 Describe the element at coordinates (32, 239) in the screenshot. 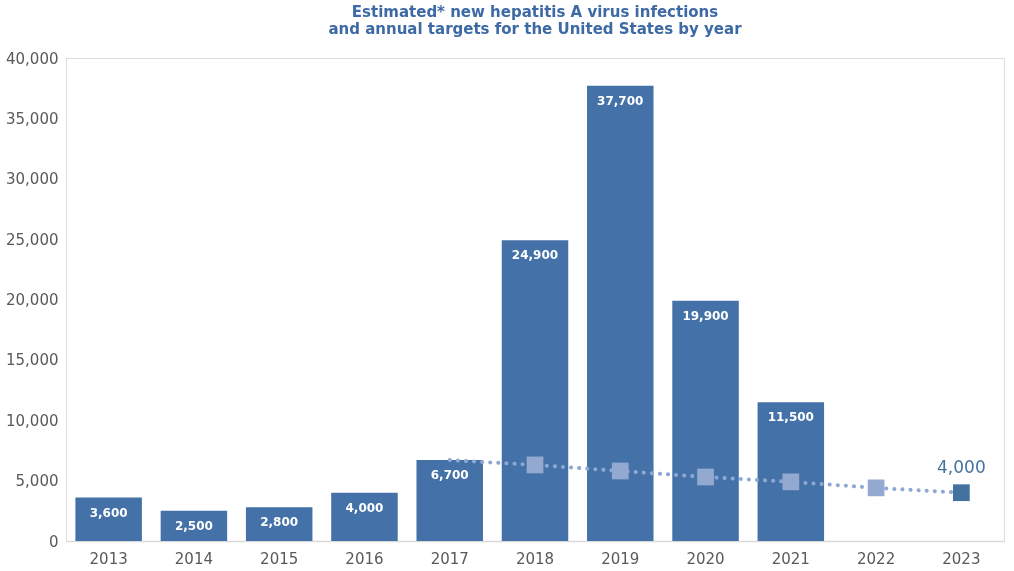

I see `y-tick-label: 25,000` at that location.